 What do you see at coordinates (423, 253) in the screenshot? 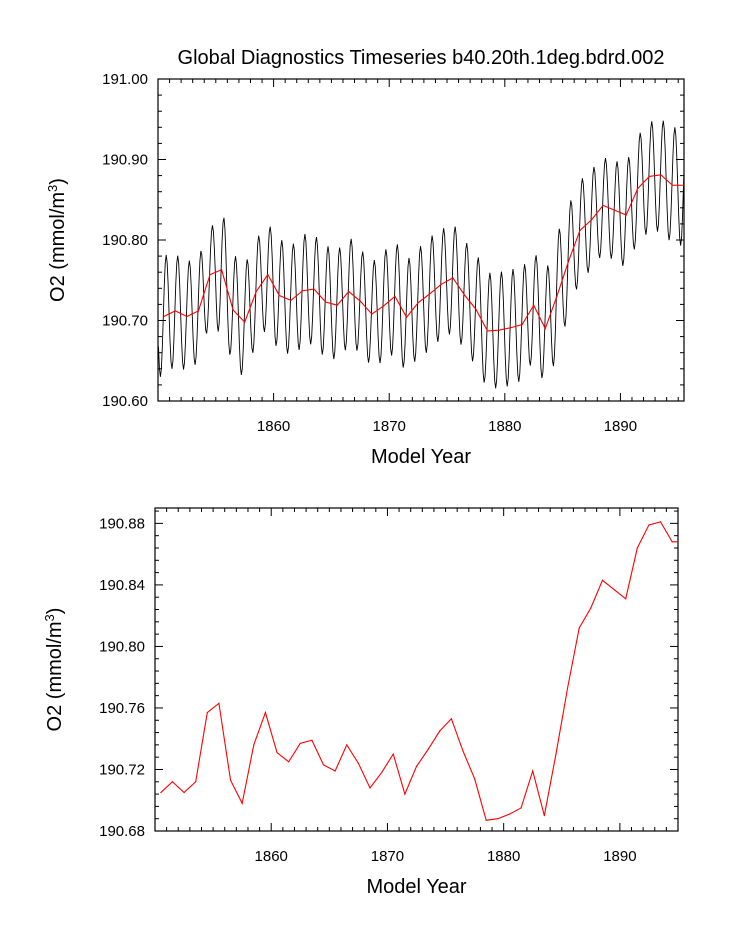
I see `series-annual-line` at bounding box center [423, 253].